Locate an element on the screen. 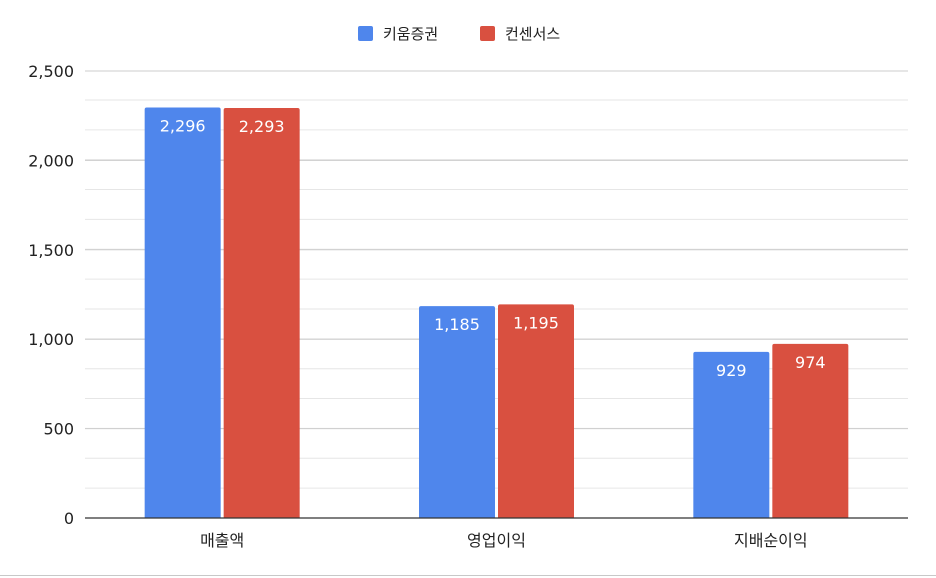  y-tick-label: 1,500 is located at coordinates (51, 250).